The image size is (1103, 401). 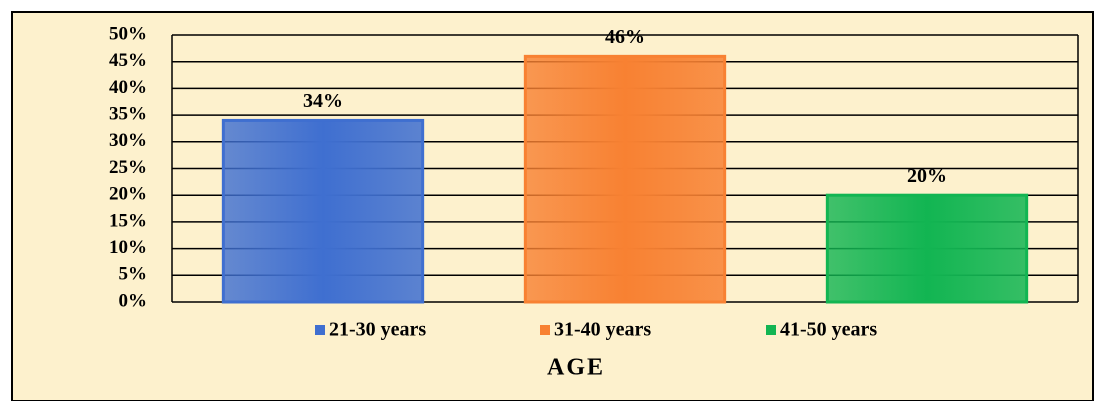 I want to click on y-tick-label: 20%, so click(x=128, y=194).